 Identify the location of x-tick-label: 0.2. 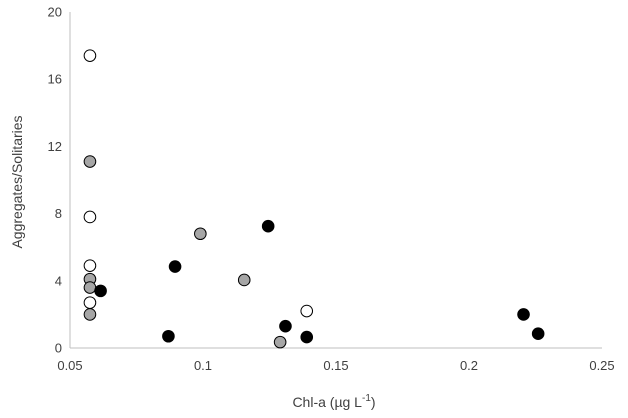
(469, 365).